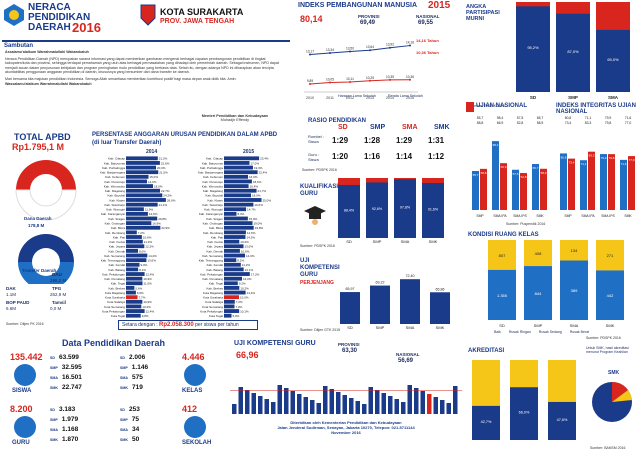 This screenshot has width=640, height=453. What do you see at coordinates (475, 190) in the screenshot?
I see `un-bar` at bounding box center [475, 190].